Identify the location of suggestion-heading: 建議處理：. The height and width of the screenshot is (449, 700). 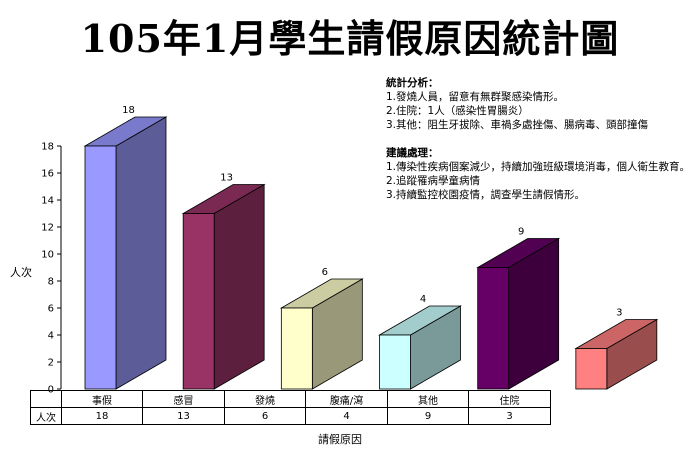
(412, 153).